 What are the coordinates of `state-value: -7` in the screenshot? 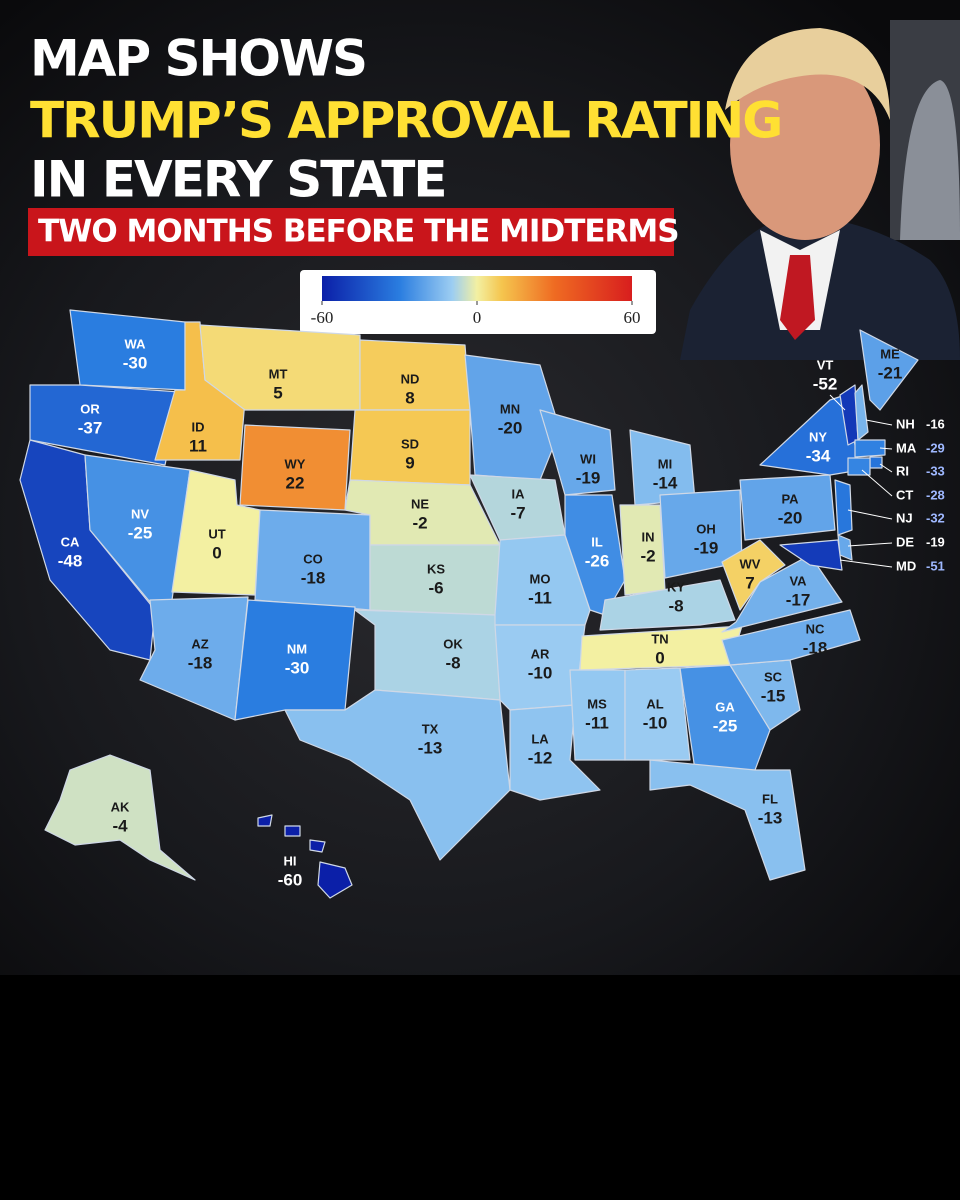 It's located at (517, 512).